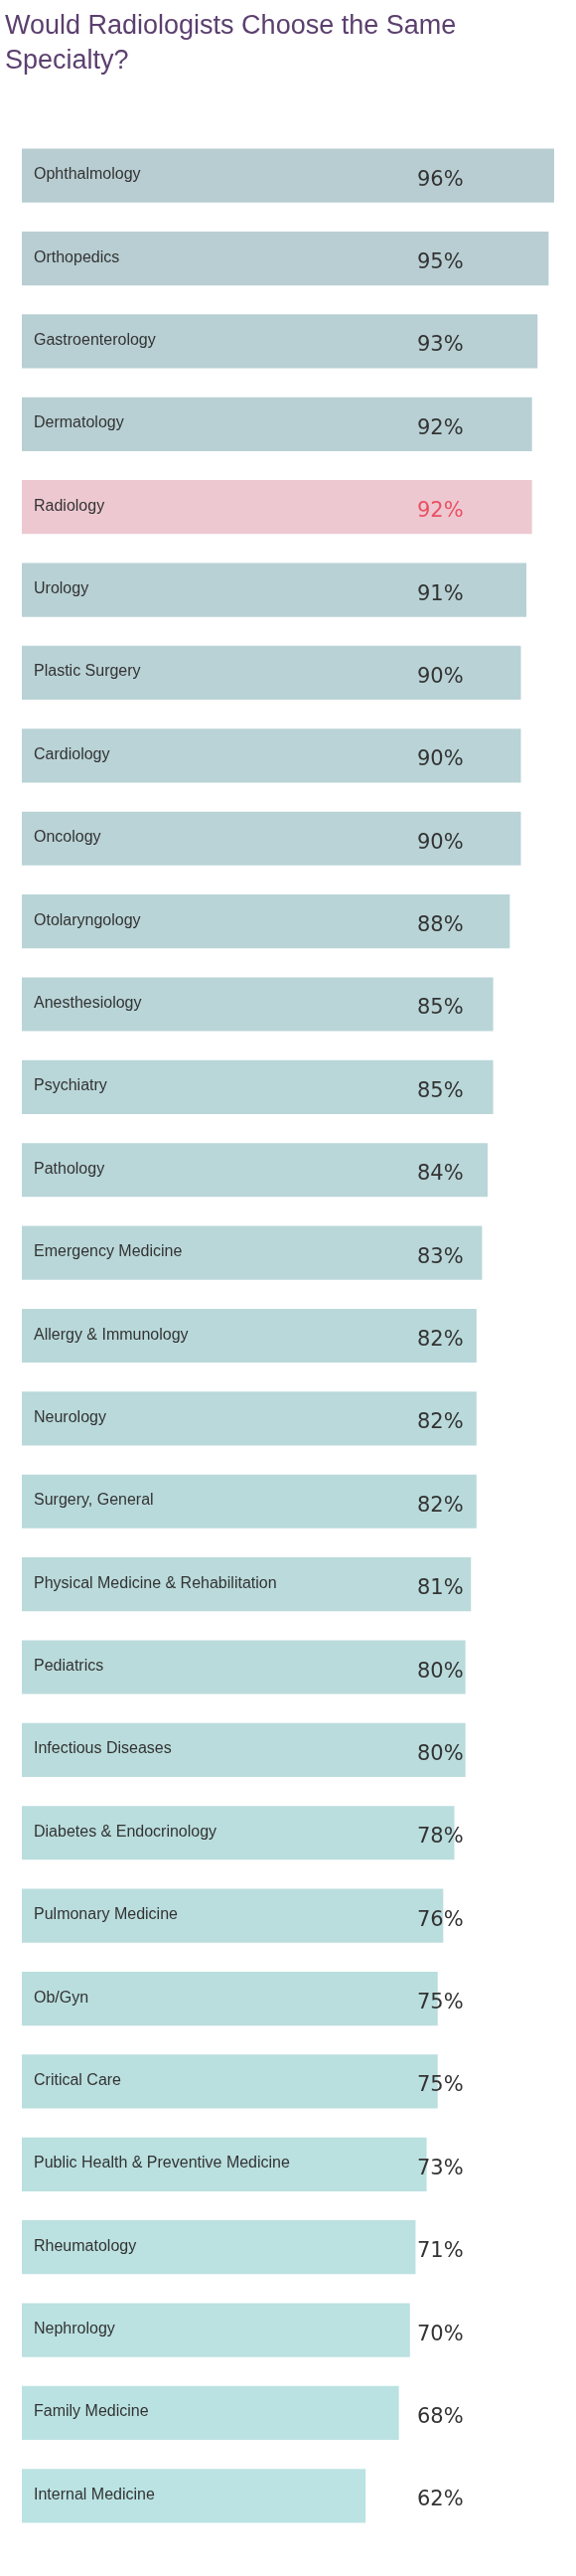  I want to click on data-label: 71%, so click(440, 2250).